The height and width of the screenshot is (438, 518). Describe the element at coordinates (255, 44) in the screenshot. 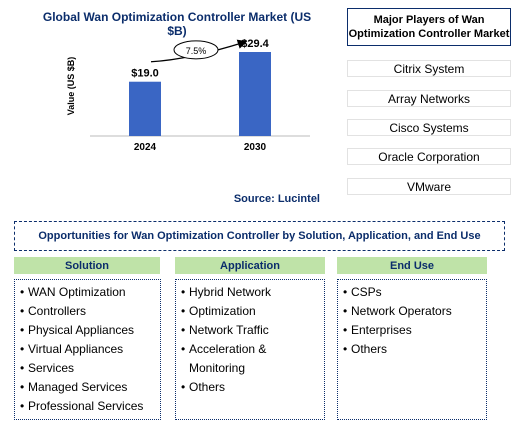

I see `data-label: $29.4` at that location.